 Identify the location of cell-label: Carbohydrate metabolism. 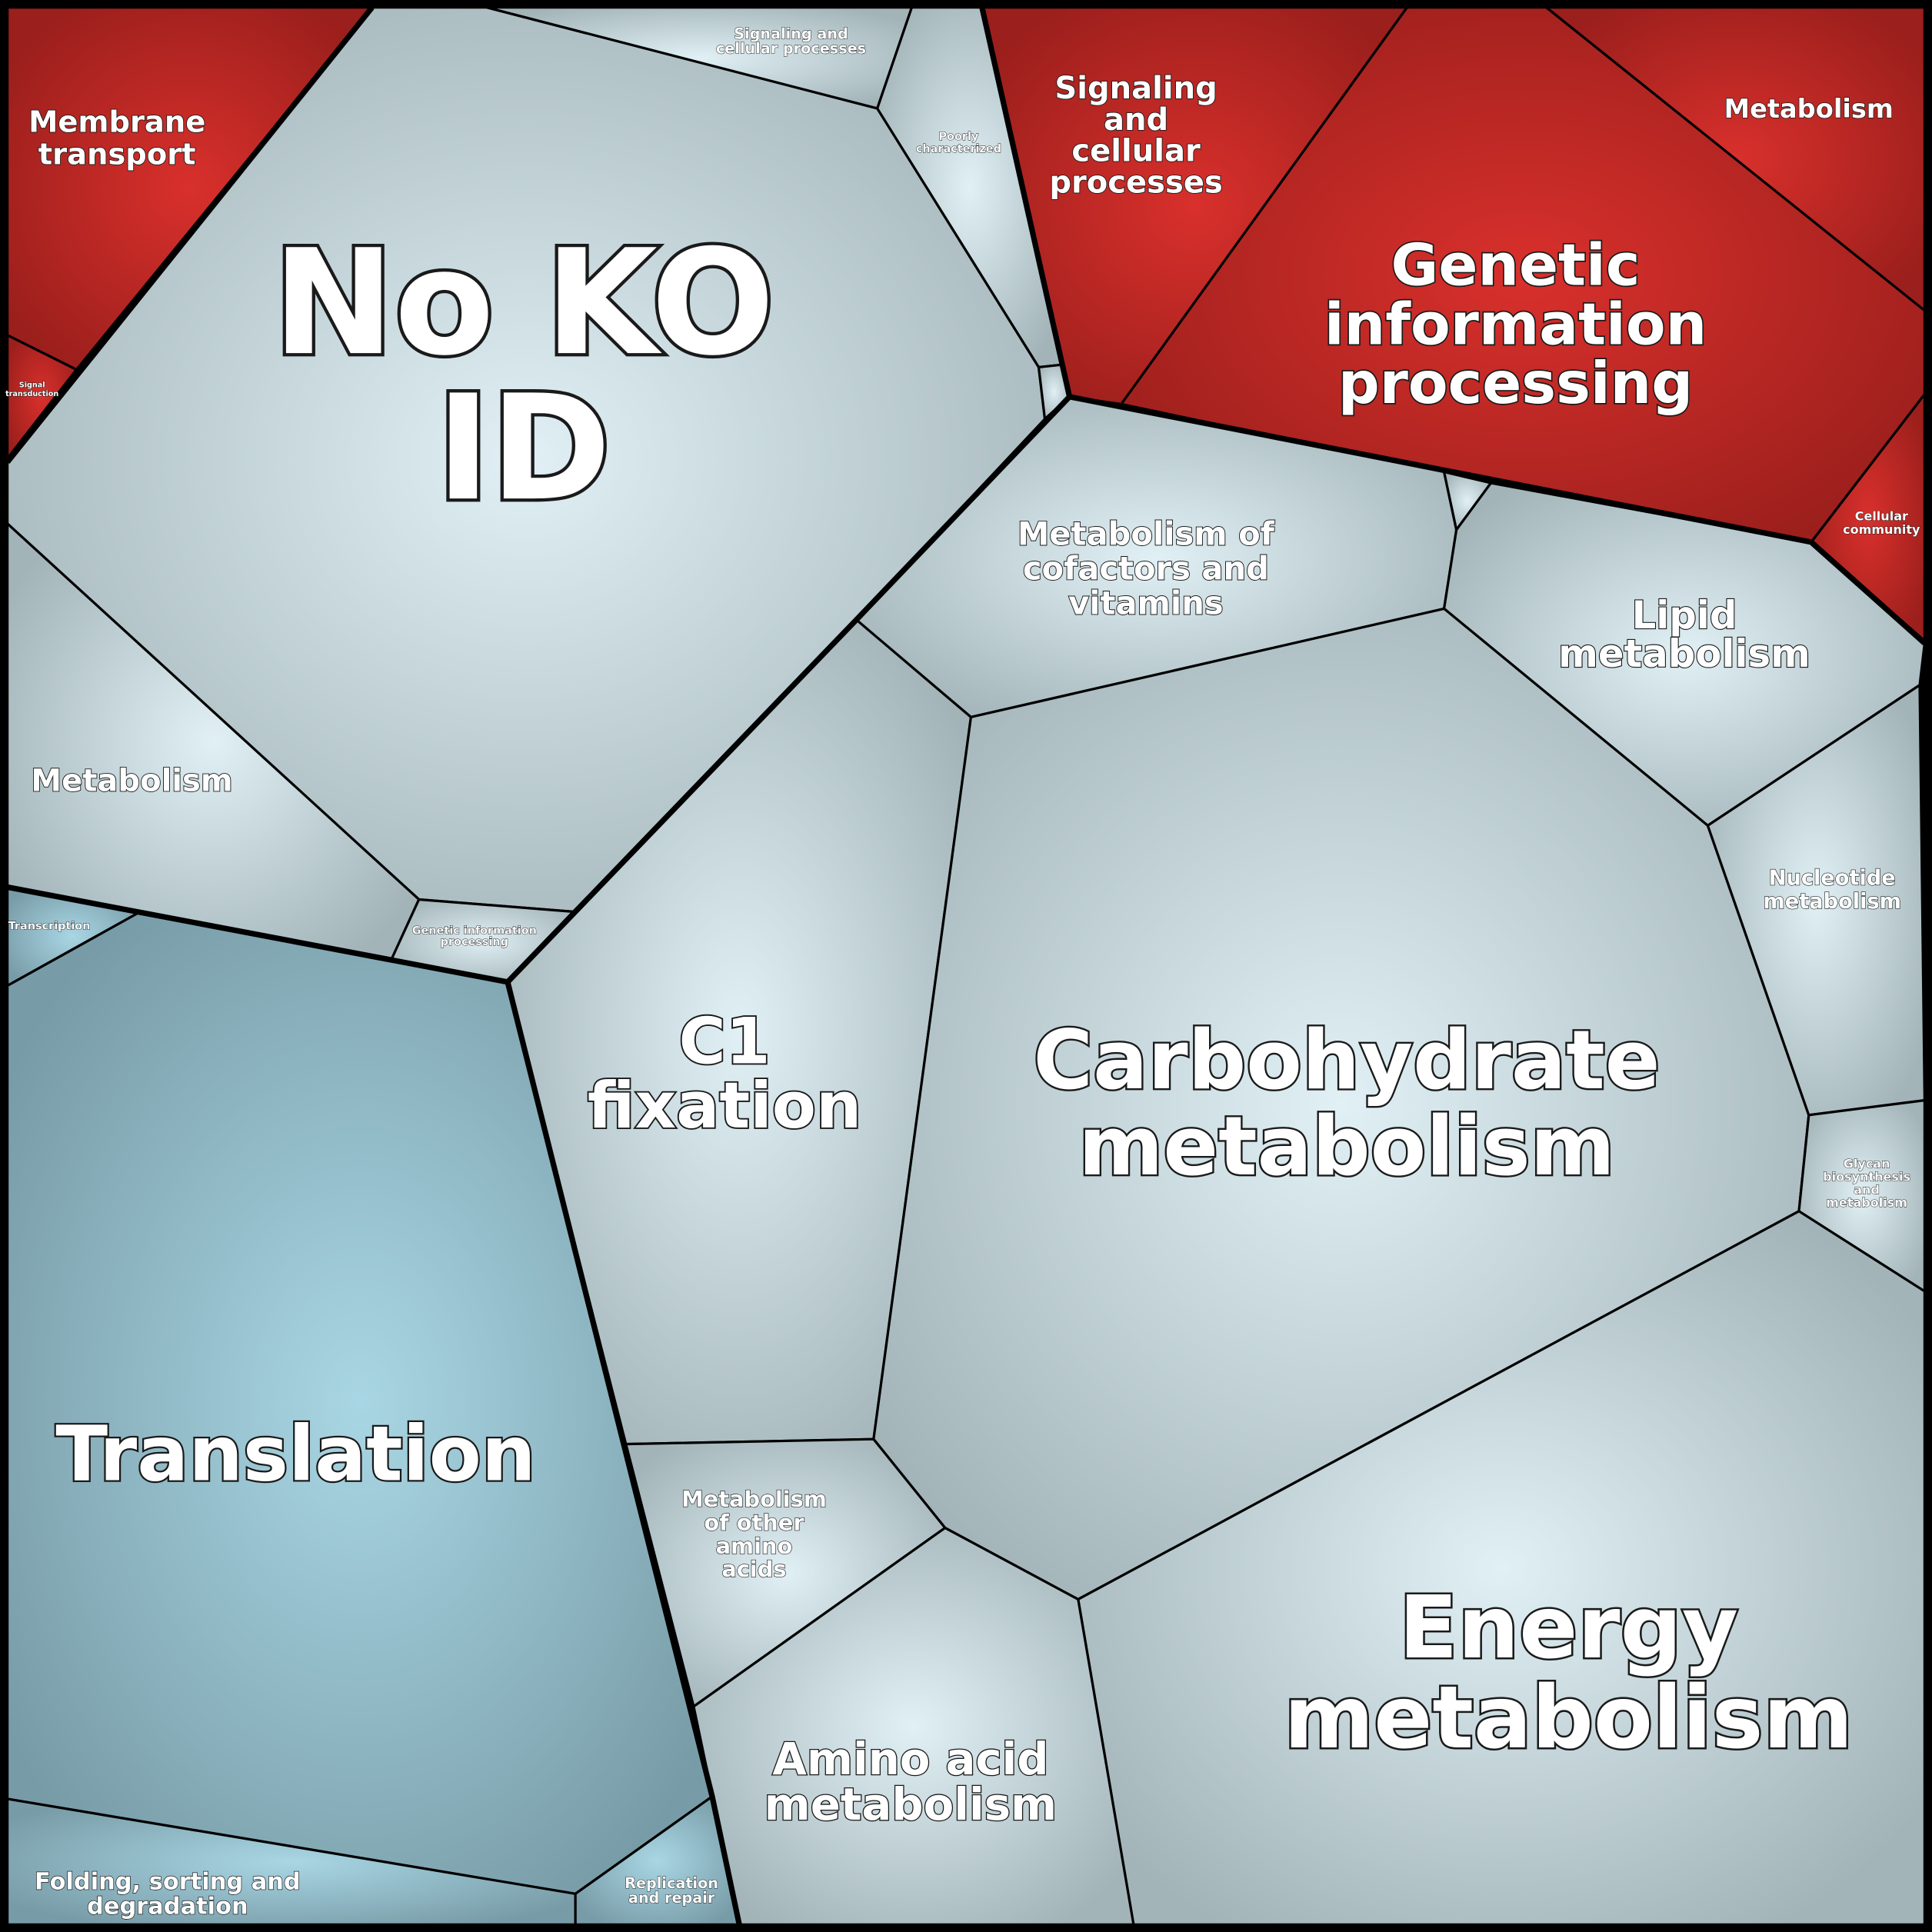
(1347, 1102).